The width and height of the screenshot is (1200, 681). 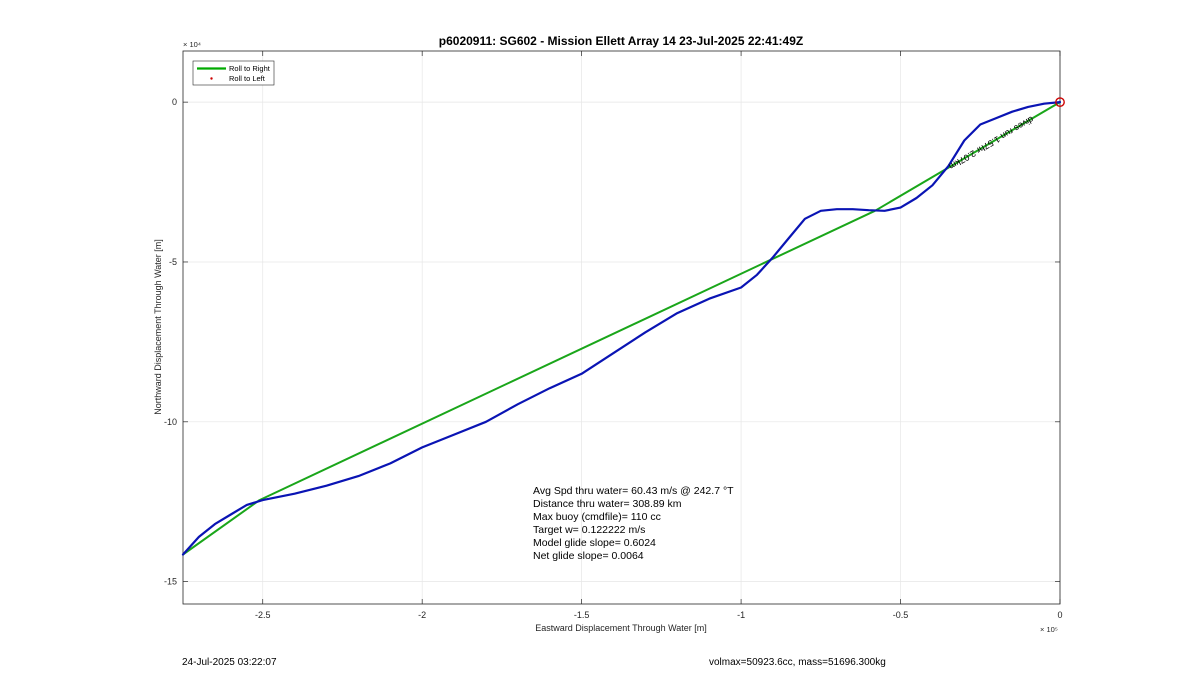 I want to click on y-tick-label: -5, so click(x=173, y=262).